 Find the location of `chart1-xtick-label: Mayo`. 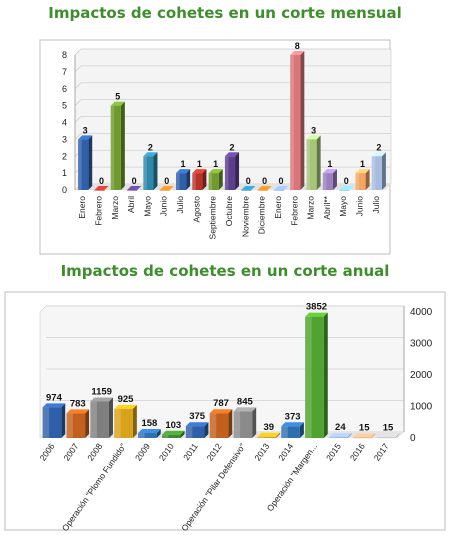

chart1-xtick-label: Mayo is located at coordinates (343, 206).